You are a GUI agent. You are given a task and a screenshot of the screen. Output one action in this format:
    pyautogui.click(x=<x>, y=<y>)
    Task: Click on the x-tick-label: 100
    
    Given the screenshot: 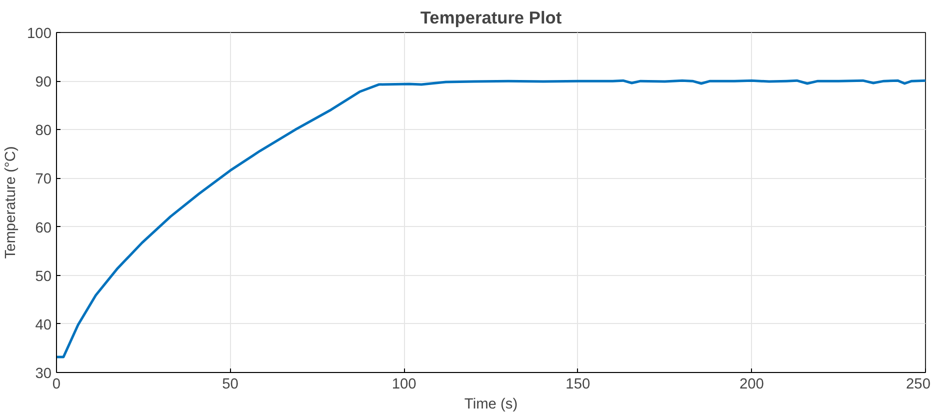 What is the action you would take?
    pyautogui.click(x=404, y=384)
    